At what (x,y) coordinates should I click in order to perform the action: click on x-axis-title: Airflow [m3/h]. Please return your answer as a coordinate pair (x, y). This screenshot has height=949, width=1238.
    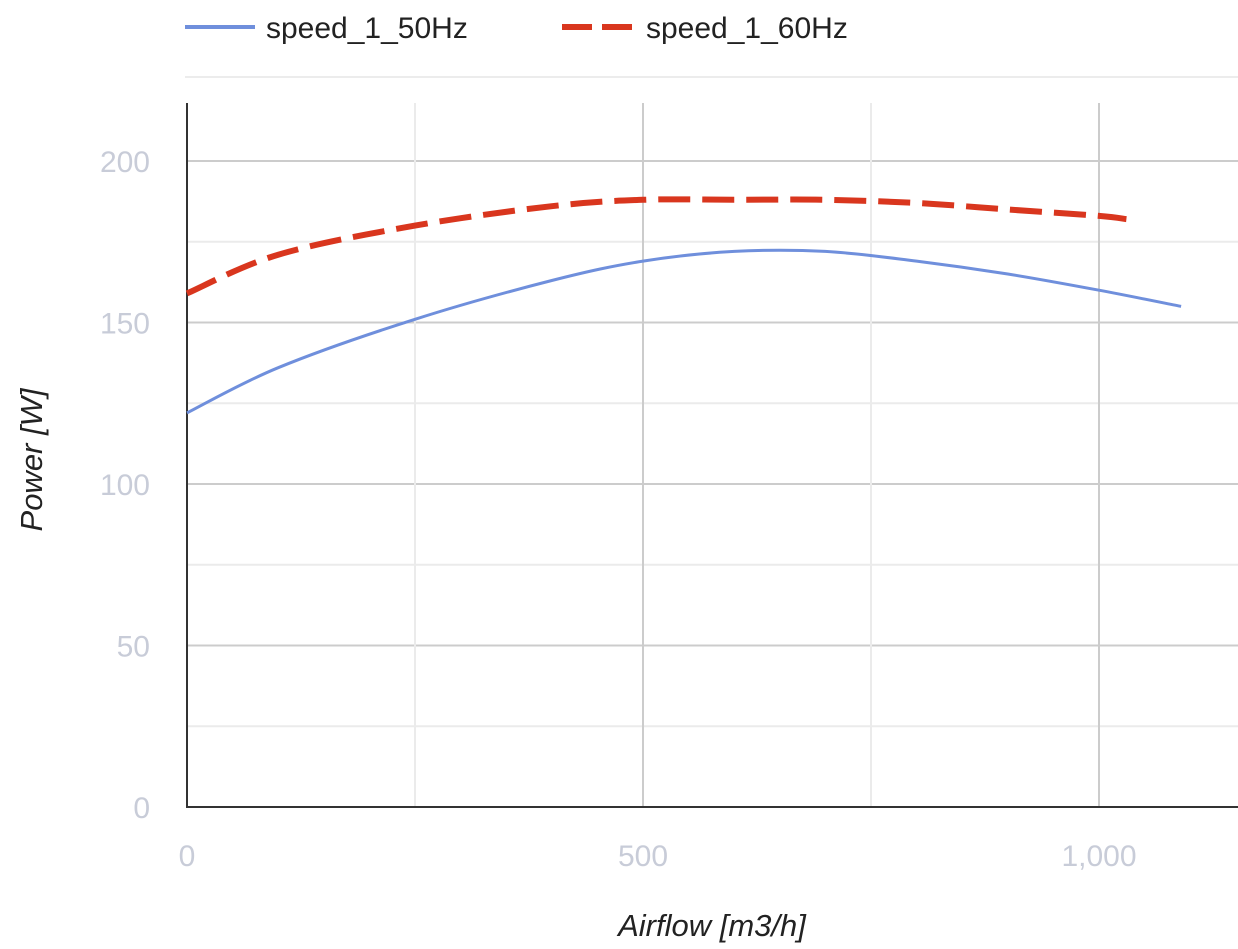
    Looking at the image, I should click on (711, 925).